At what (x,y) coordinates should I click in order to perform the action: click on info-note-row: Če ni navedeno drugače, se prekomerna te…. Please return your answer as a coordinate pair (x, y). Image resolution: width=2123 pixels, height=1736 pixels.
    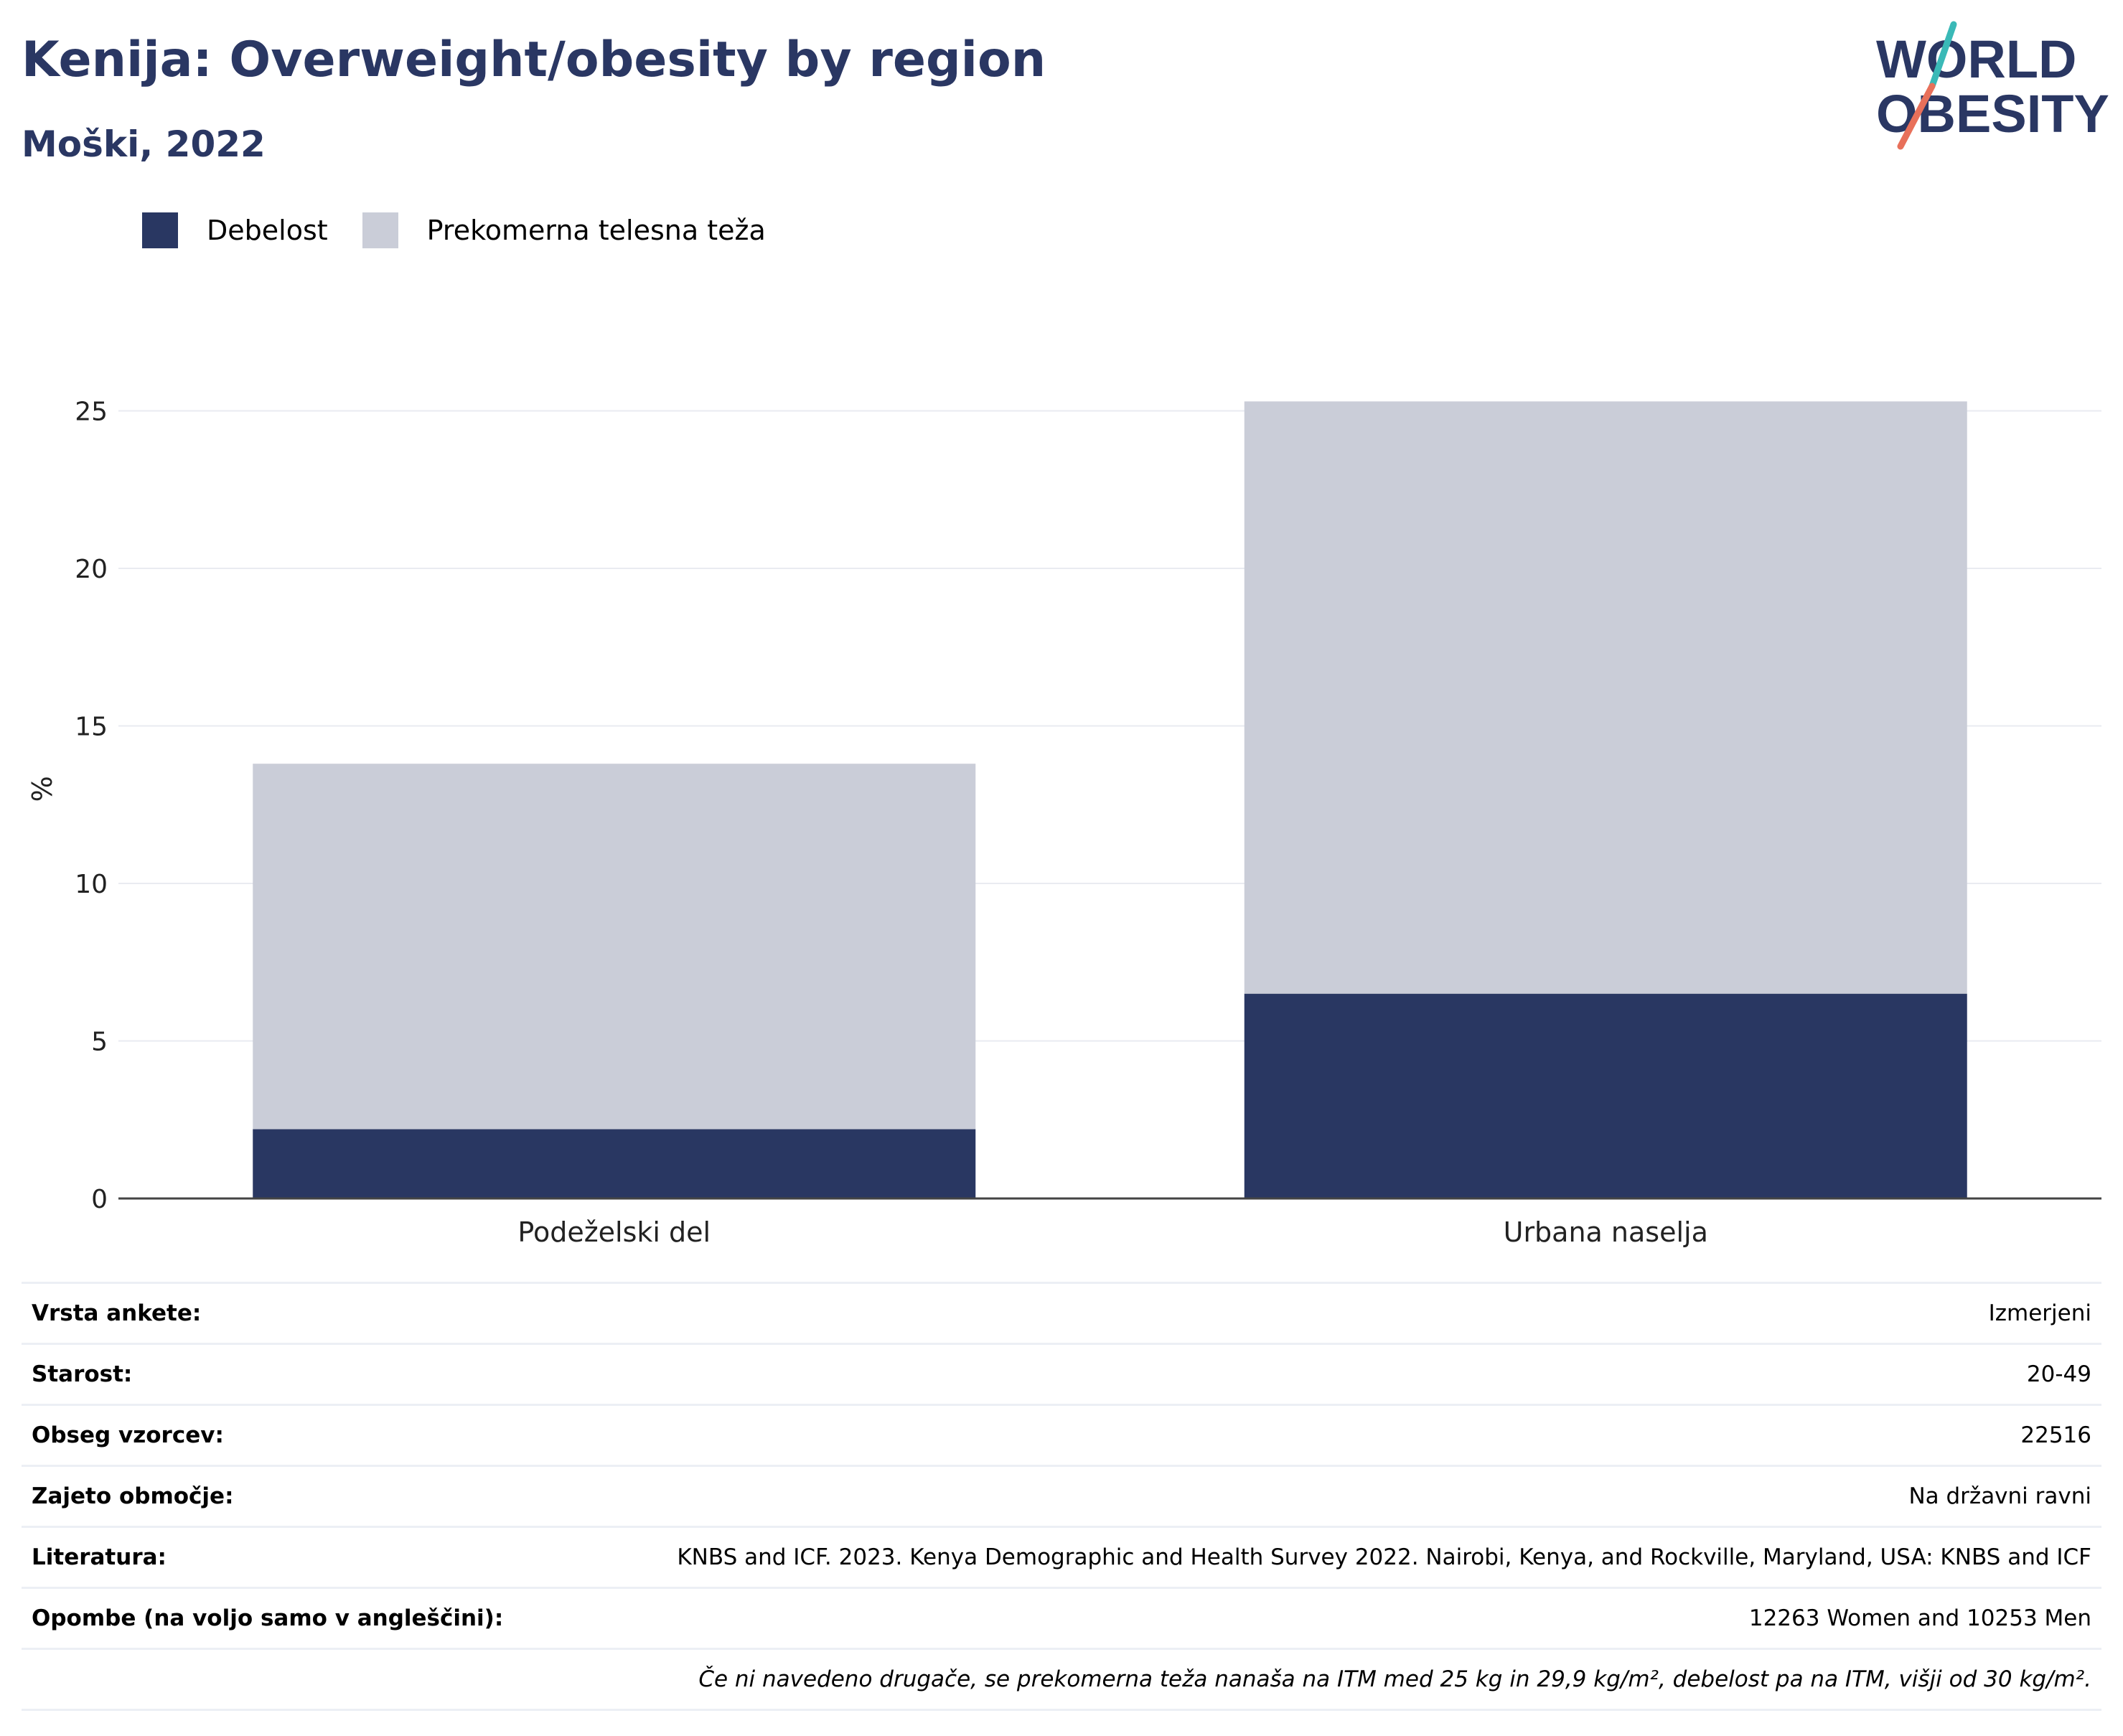
    Looking at the image, I should click on (1061, 1679).